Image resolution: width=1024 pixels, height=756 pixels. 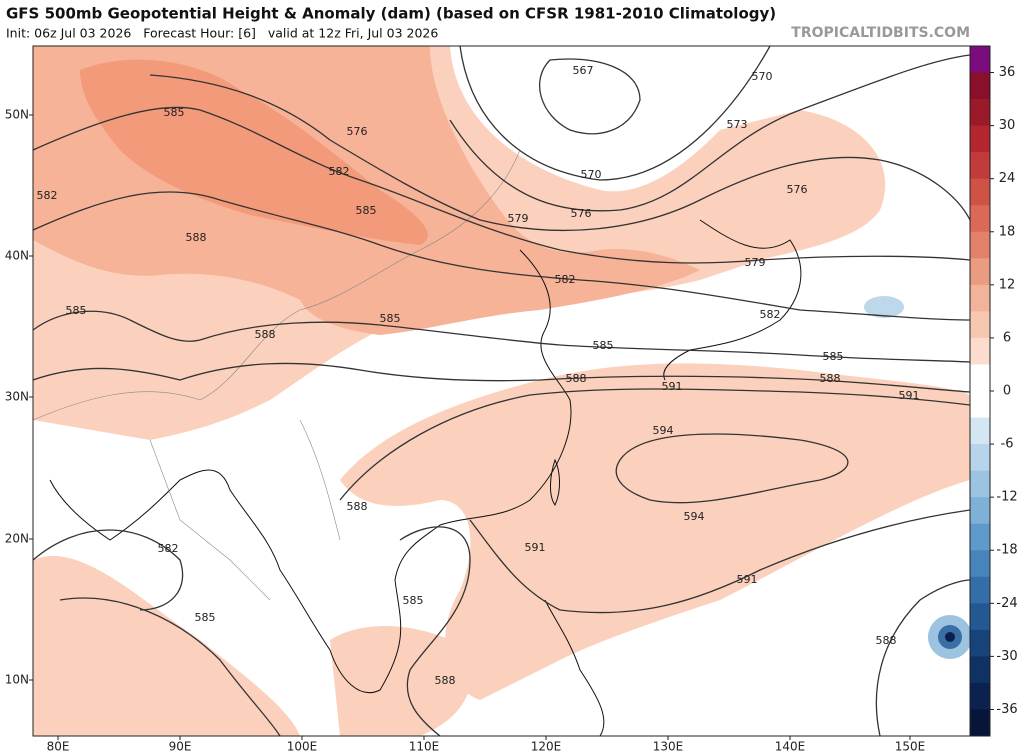 I want to click on colorbar-label: -30, so click(x=1006, y=656).